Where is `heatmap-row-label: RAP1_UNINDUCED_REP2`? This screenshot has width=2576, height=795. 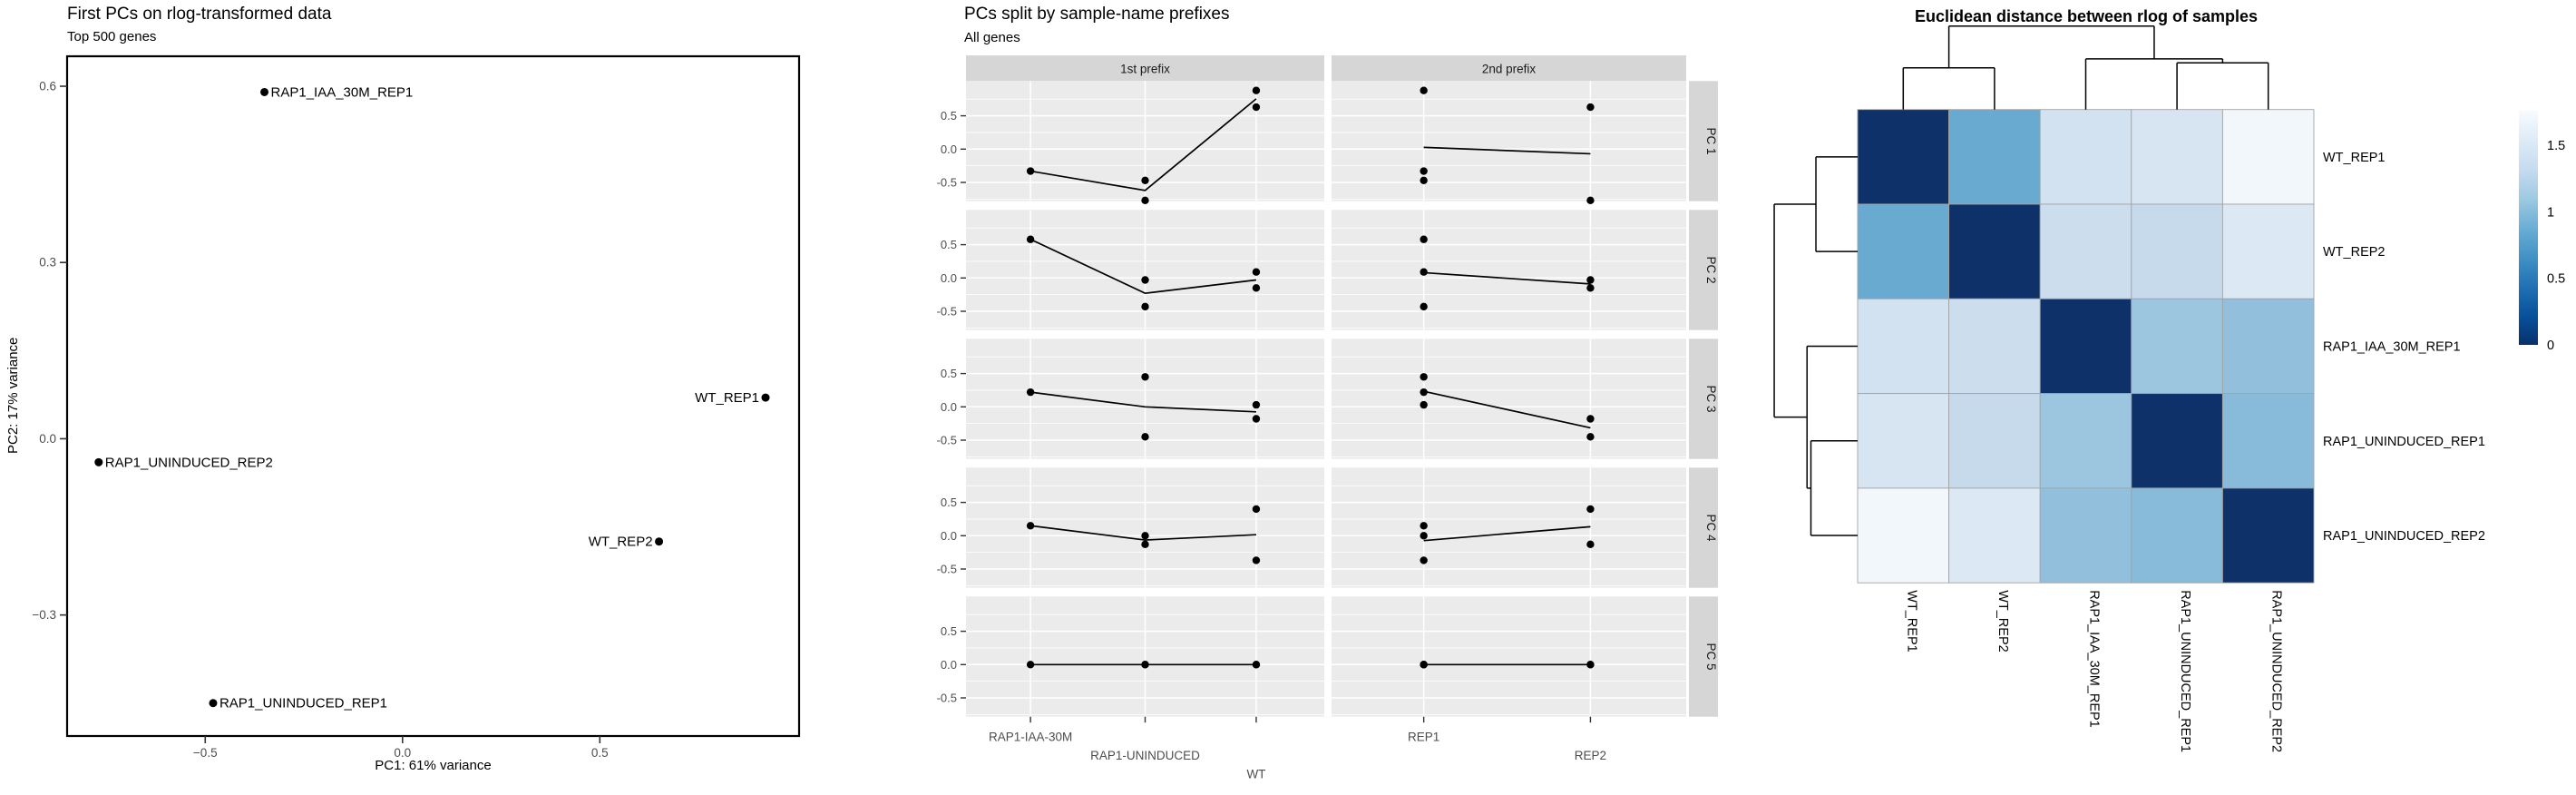 heatmap-row-label: RAP1_UNINDUCED_REP2 is located at coordinates (2404, 536).